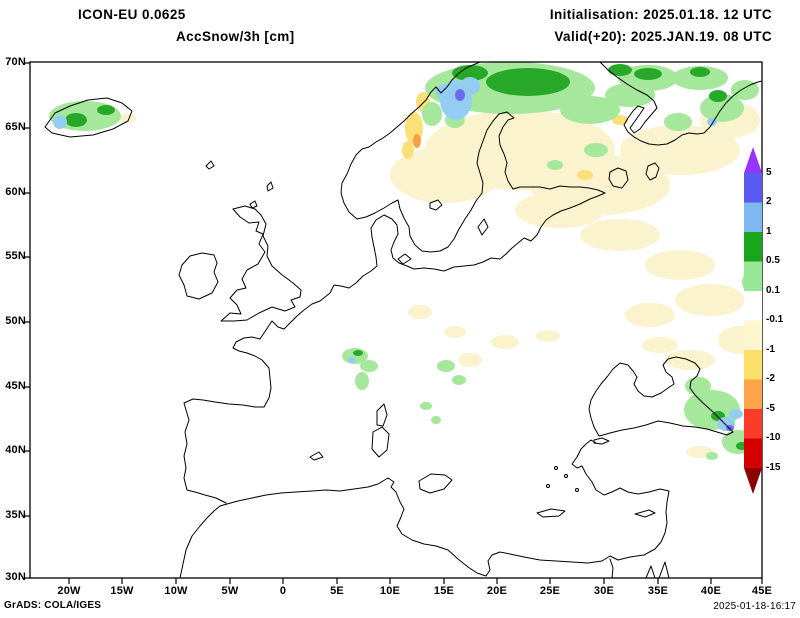 The height and width of the screenshot is (618, 800). What do you see at coordinates (770, 378) in the screenshot?
I see `colorbar-label: -2` at bounding box center [770, 378].